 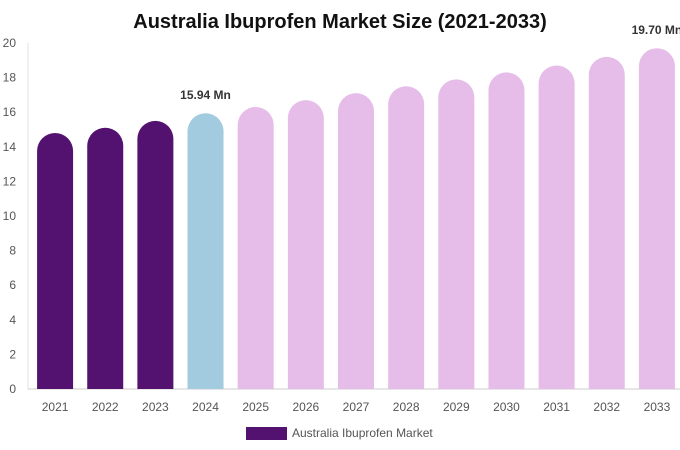 What do you see at coordinates (556, 407) in the screenshot?
I see `x-tick-label: 2031` at bounding box center [556, 407].